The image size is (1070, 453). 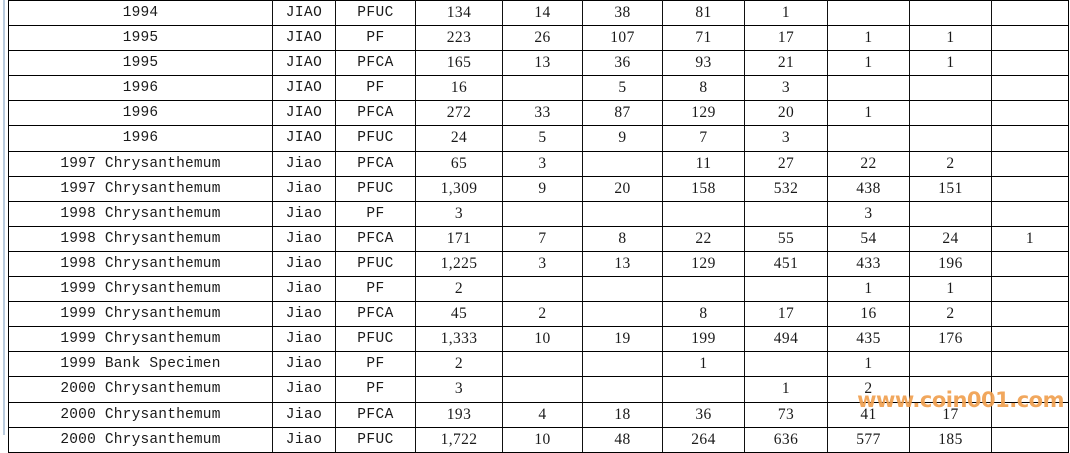 What do you see at coordinates (786, 414) in the screenshot?
I see `cell-g4: 73` at bounding box center [786, 414].